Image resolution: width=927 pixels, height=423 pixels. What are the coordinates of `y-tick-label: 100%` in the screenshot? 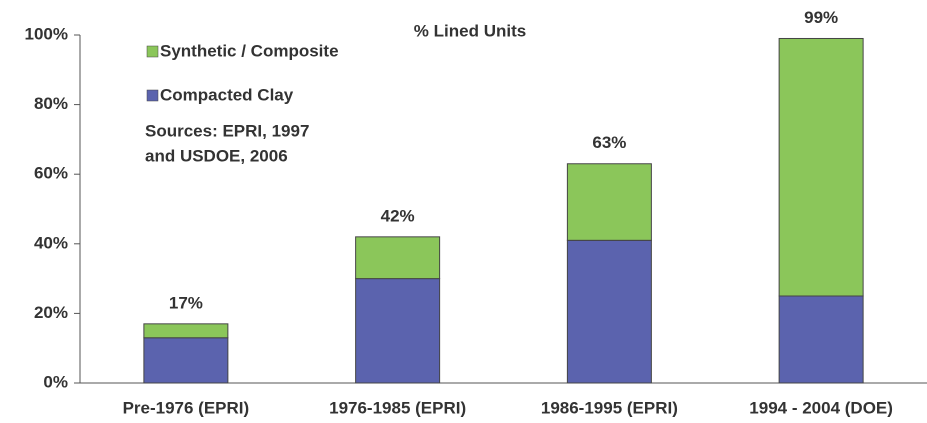 It's located at (46, 33).